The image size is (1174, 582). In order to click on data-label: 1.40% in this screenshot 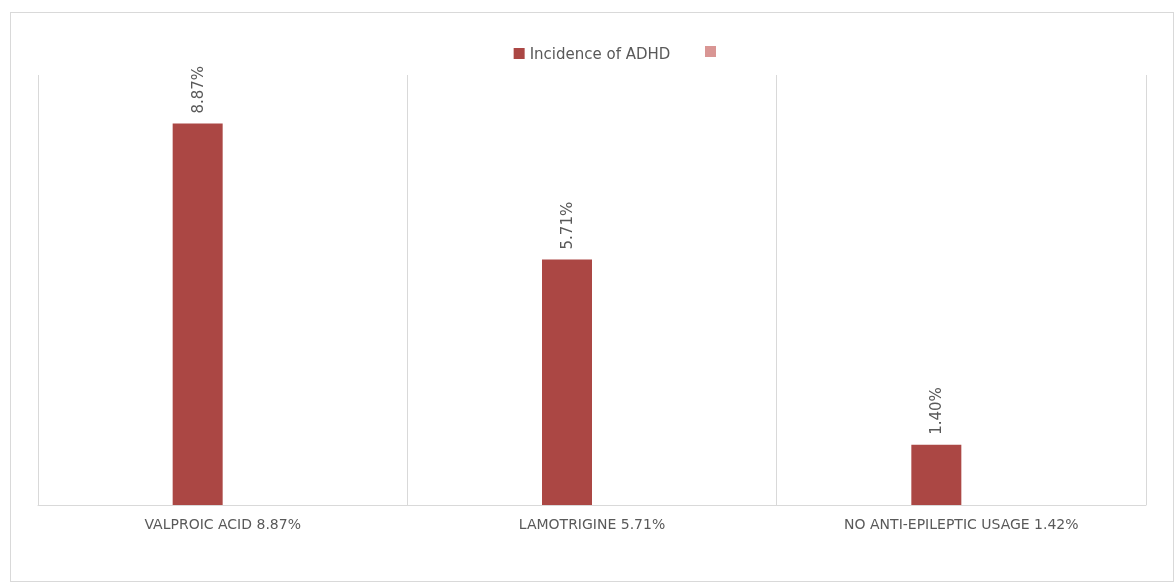, I will do `click(936, 411)`.